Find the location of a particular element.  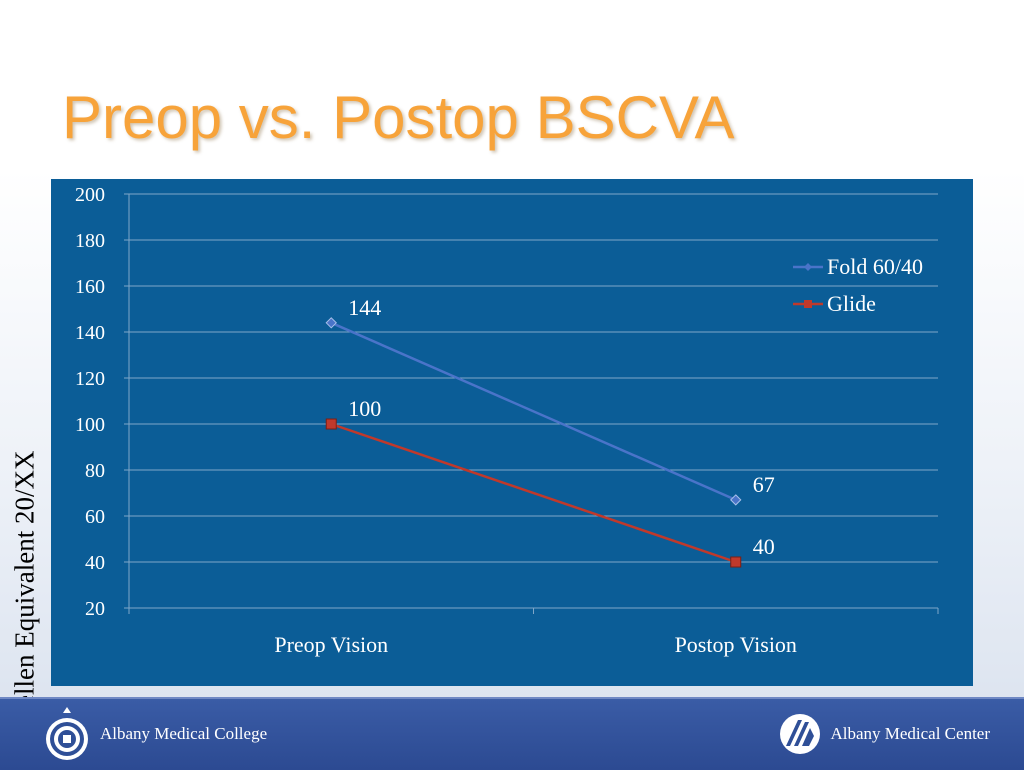

legend-marker-glide is located at coordinates (808, 304).